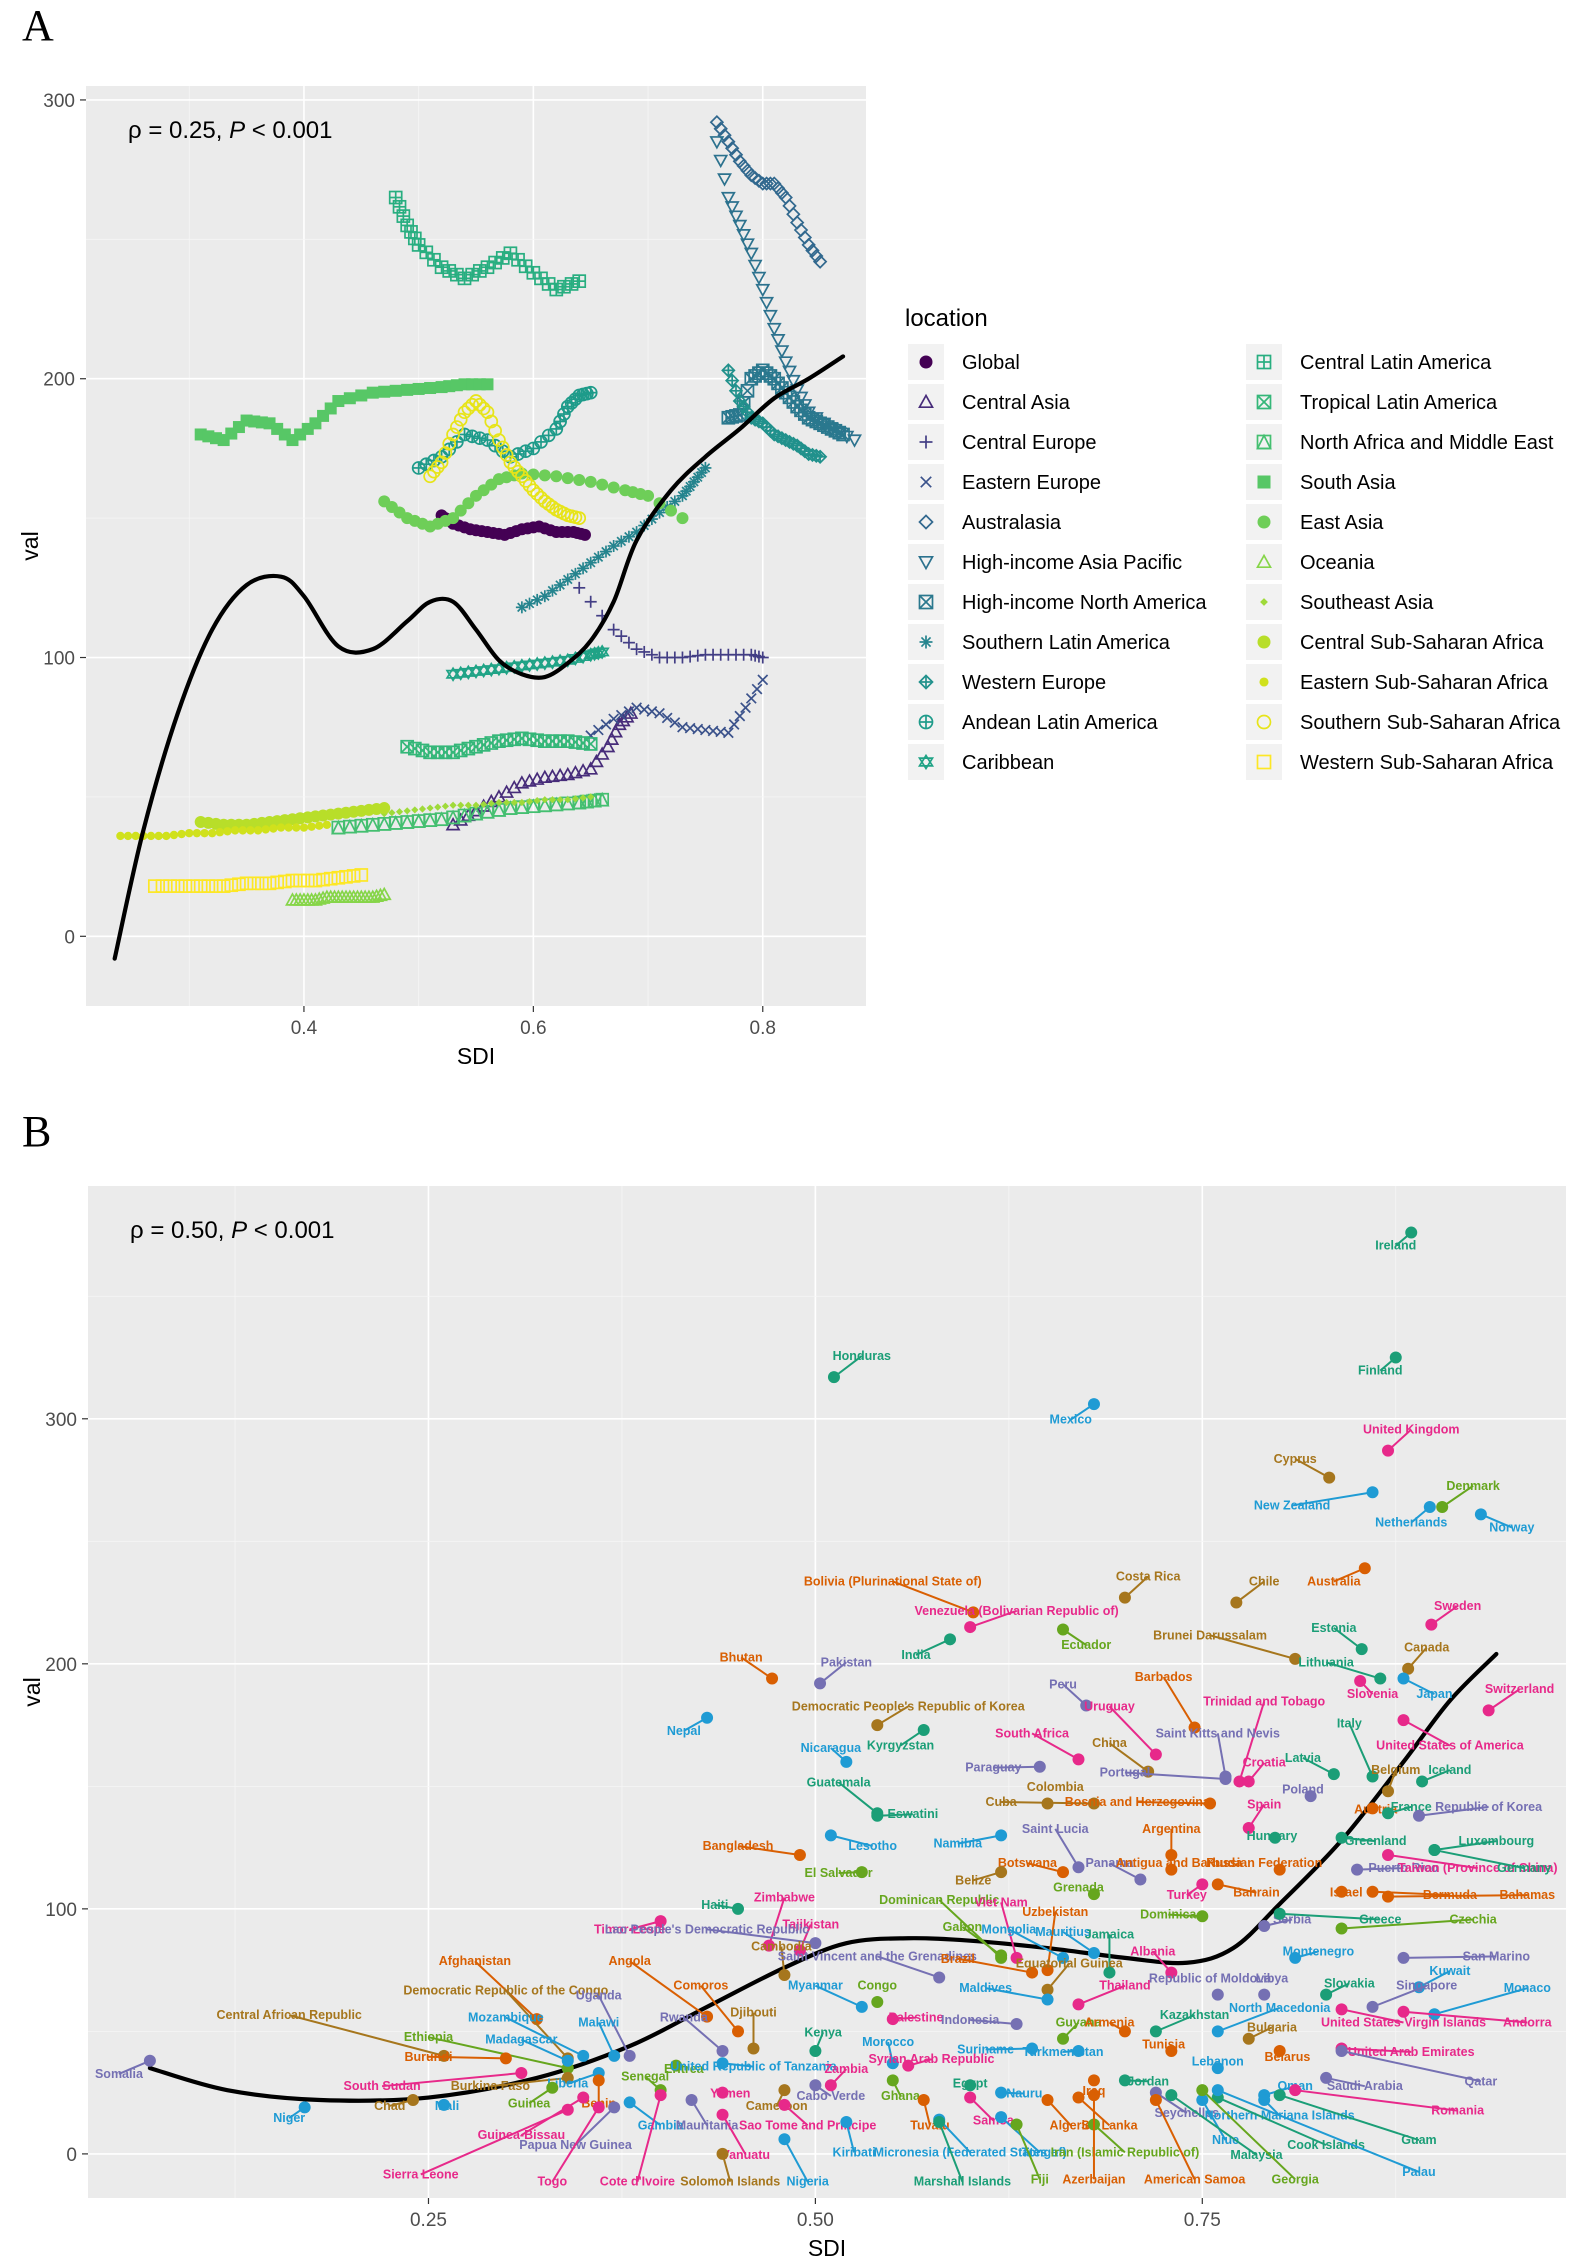 The image size is (1595, 2258). Describe the element at coordinates (1497, 1956) in the screenshot. I see `country-label: San Marino` at that location.